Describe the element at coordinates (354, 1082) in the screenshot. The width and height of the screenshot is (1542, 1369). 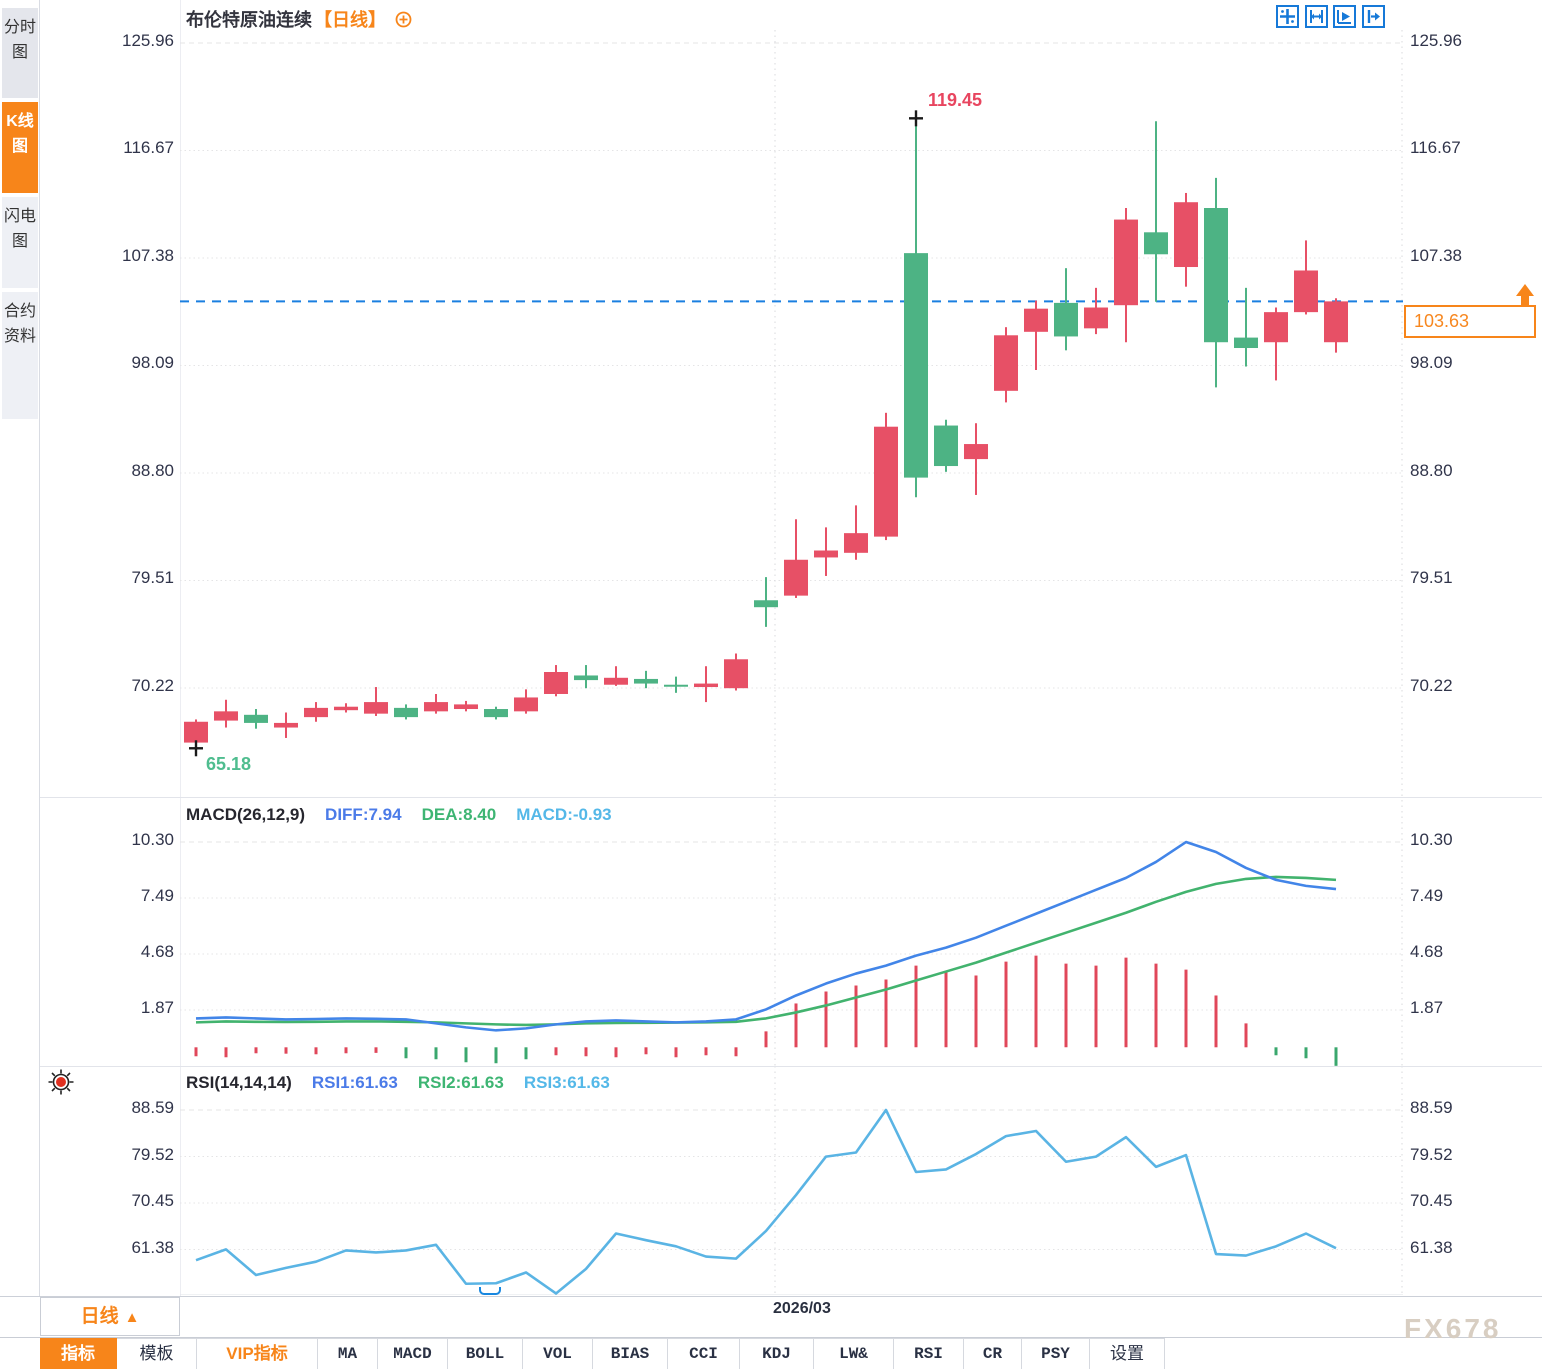
I see `rsi1-value: RSI1:61.63` at that location.